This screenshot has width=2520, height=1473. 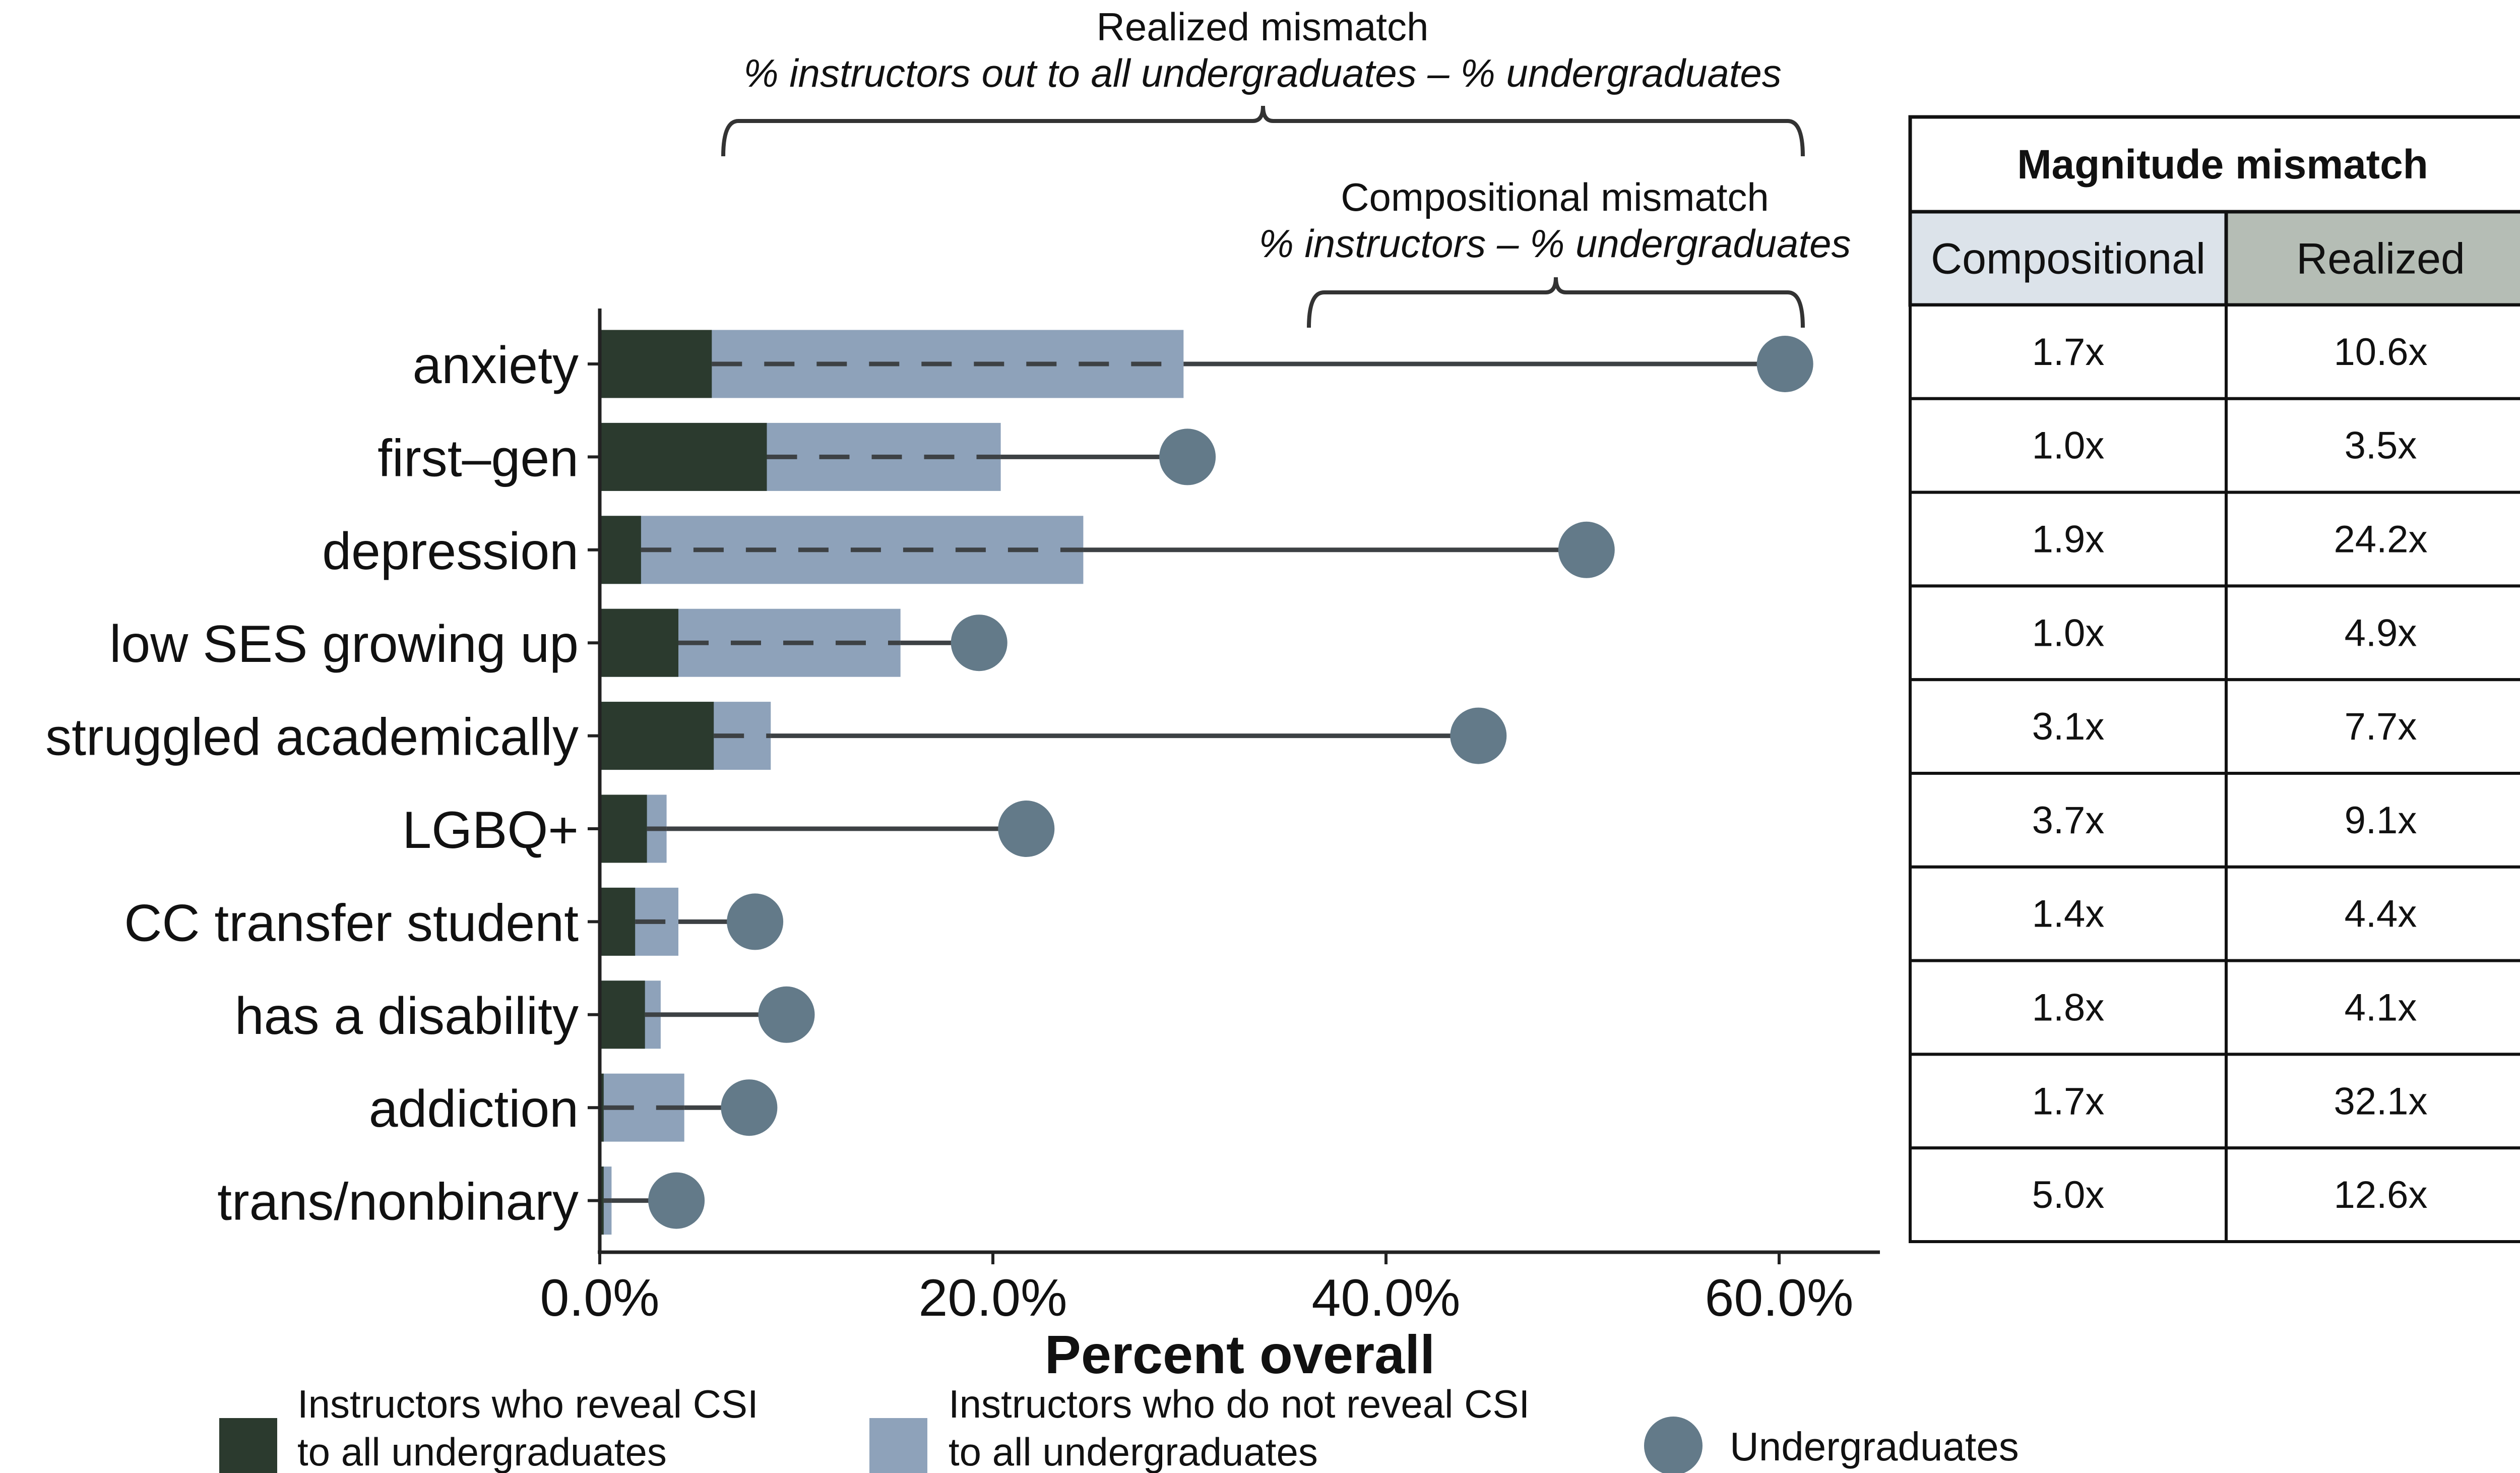 I want to click on x-tick-label: 60.0%, so click(x=1779, y=1298).